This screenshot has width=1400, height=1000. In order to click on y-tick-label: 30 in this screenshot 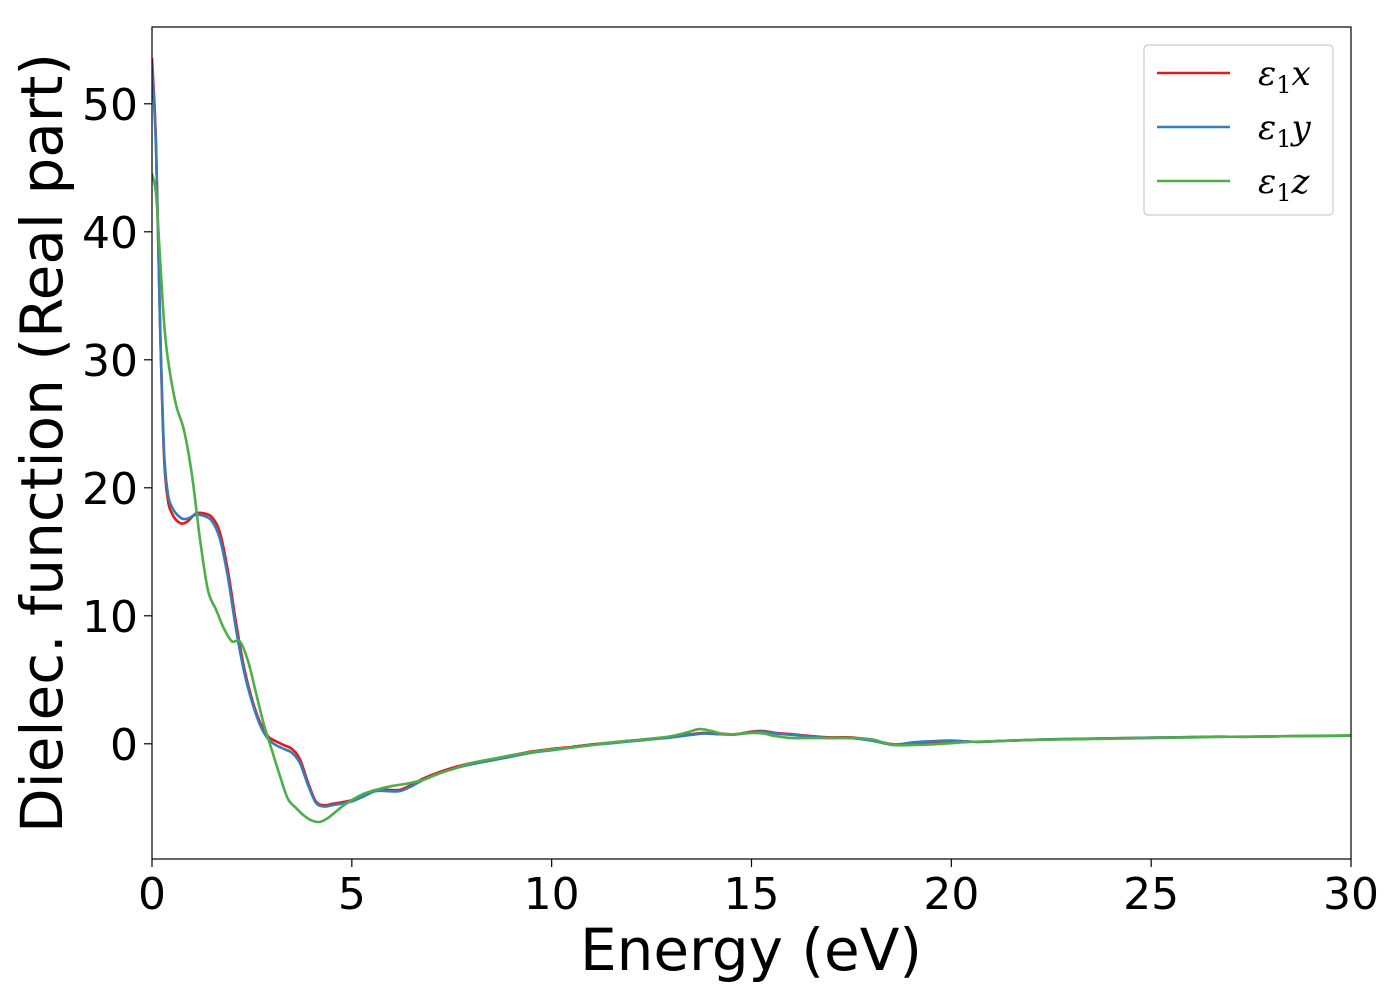, I will do `click(110, 361)`.